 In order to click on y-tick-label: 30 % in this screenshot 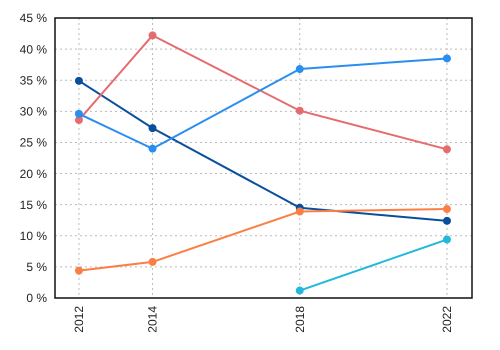, I will do `click(34, 111)`.